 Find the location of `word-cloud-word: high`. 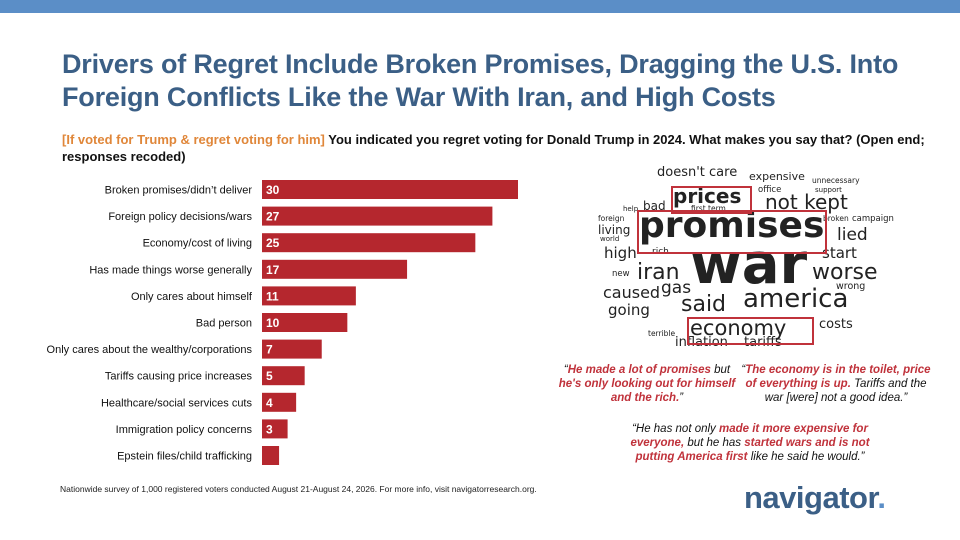

word-cloud-word: high is located at coordinates (620, 253).